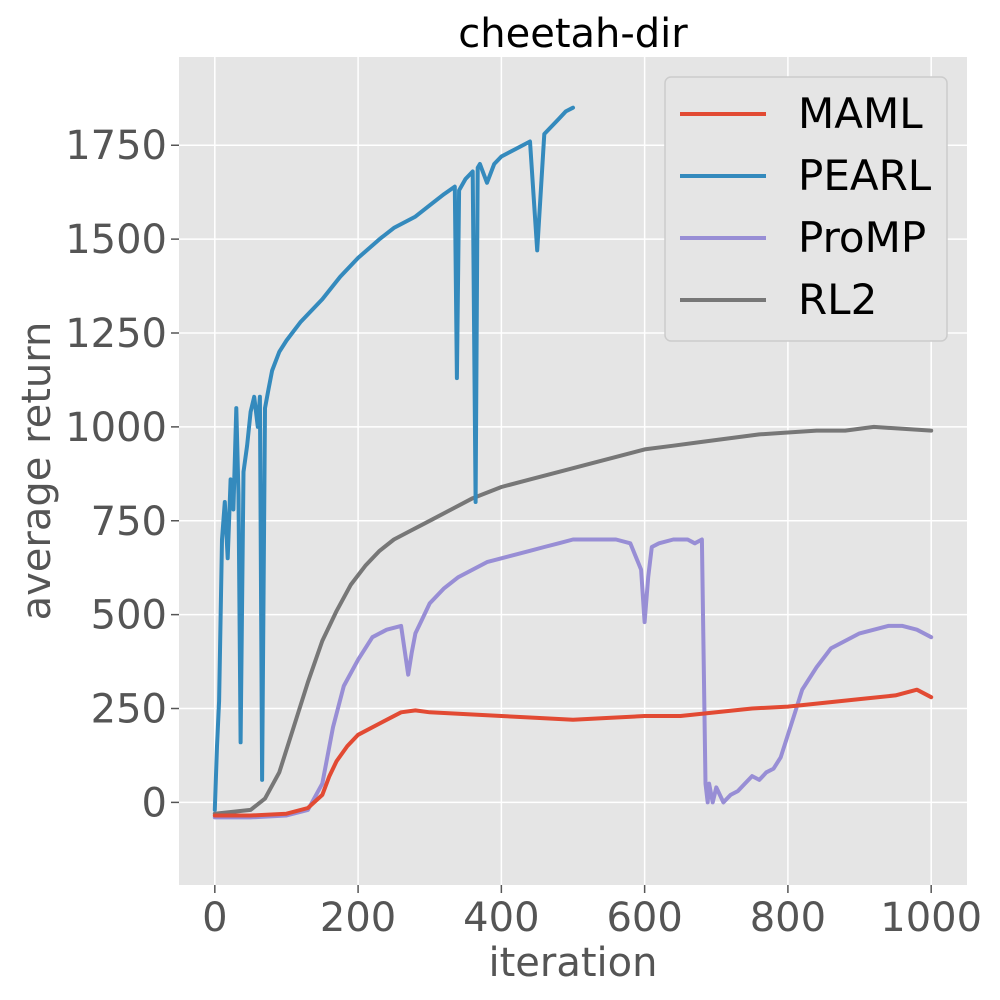 The image size is (1000, 1000). What do you see at coordinates (573, 34) in the screenshot?
I see `chart-title: cheetah-dir` at bounding box center [573, 34].